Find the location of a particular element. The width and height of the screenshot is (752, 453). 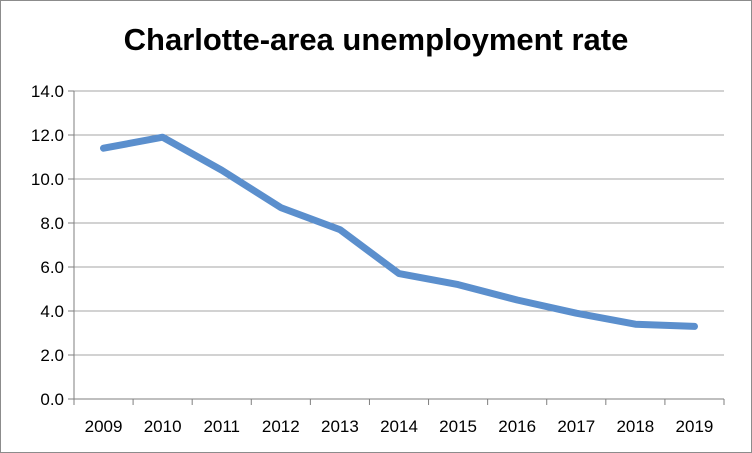

y-tick-label: 6.0 is located at coordinates (52, 267).